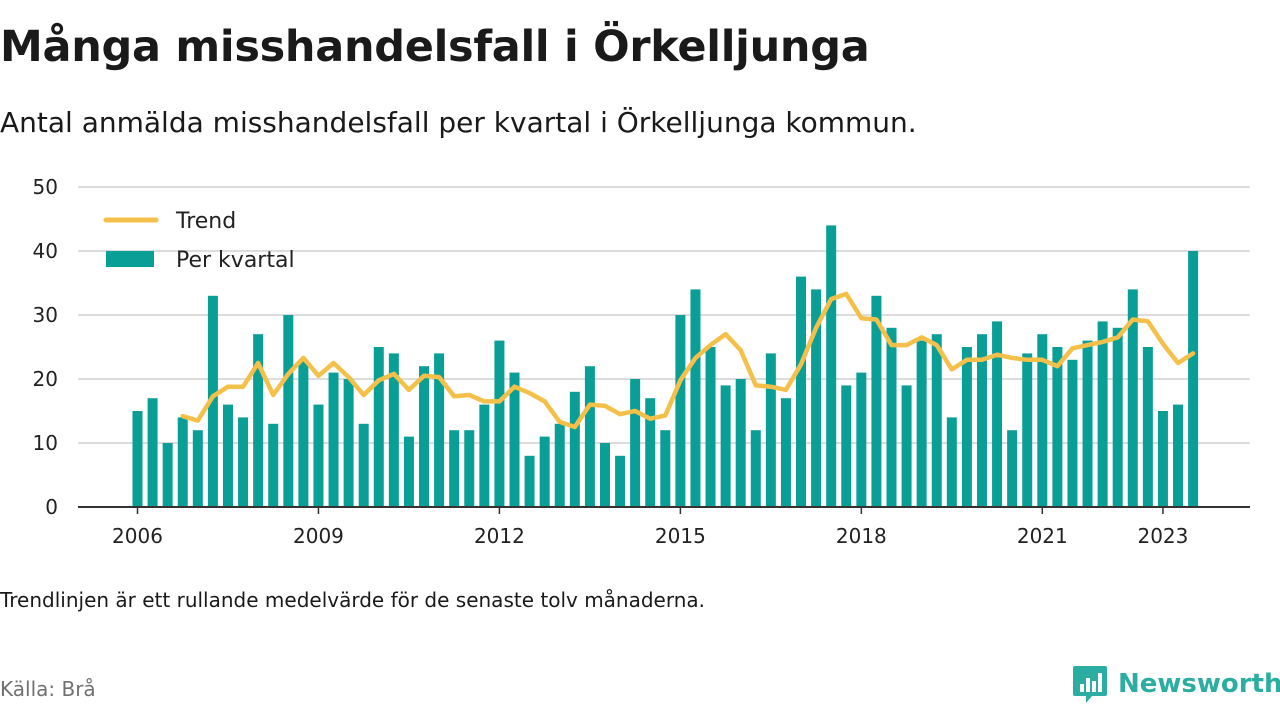  Describe the element at coordinates (45, 251) in the screenshot. I see `y-tick-label: 40` at that location.